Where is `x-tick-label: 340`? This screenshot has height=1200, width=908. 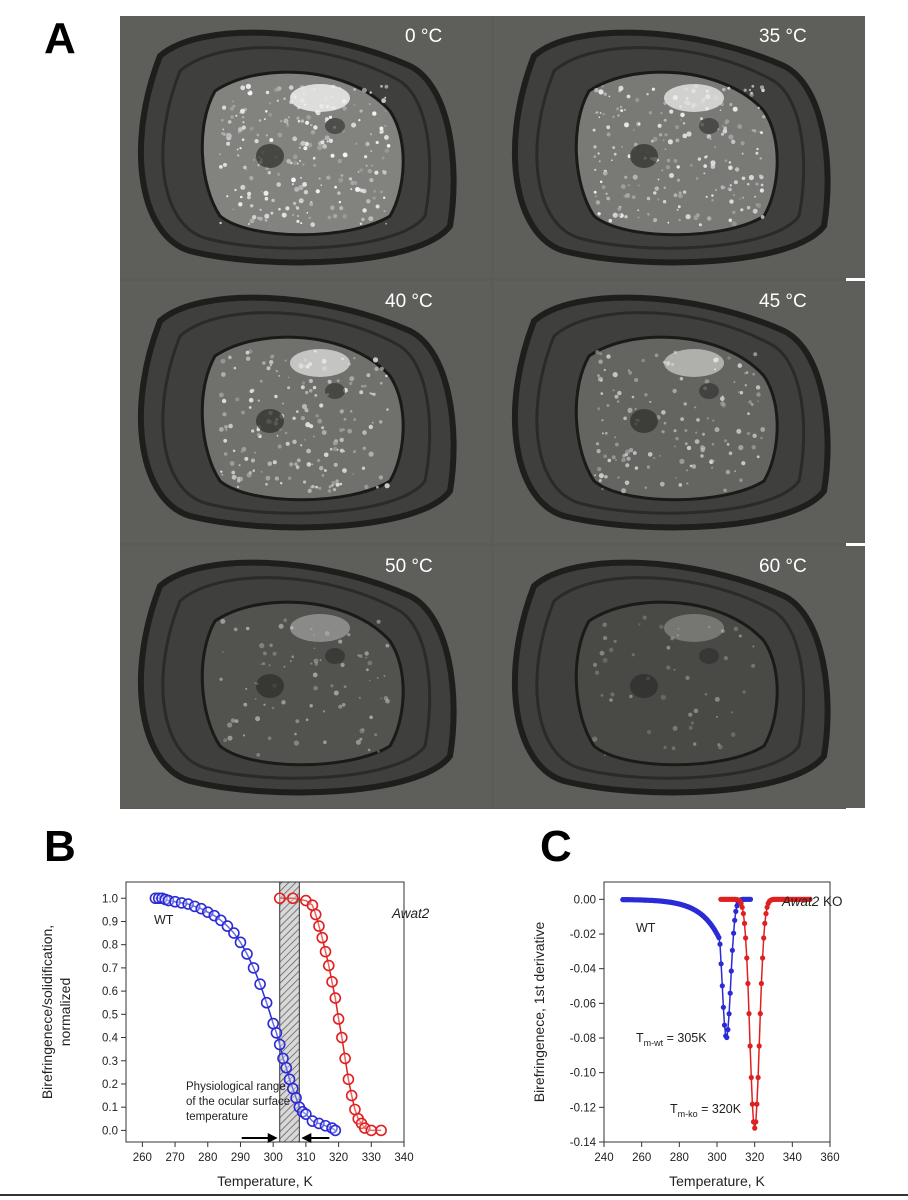
x-tick-label: 340 is located at coordinates (403, 1158).